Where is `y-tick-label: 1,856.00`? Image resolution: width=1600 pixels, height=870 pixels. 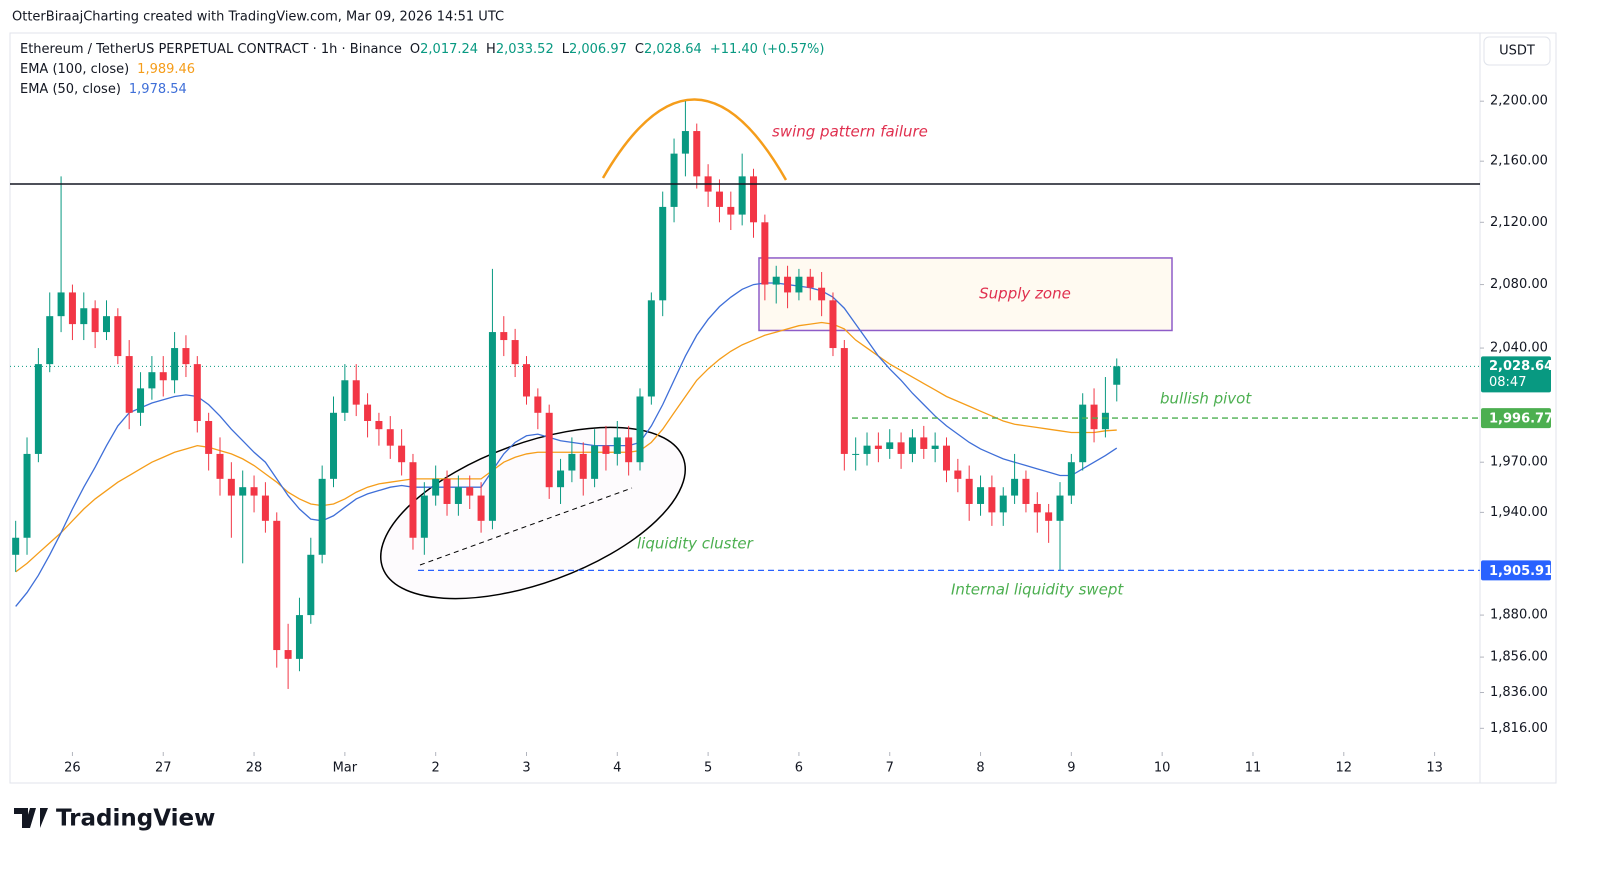 y-tick-label: 1,856.00 is located at coordinates (1519, 657).